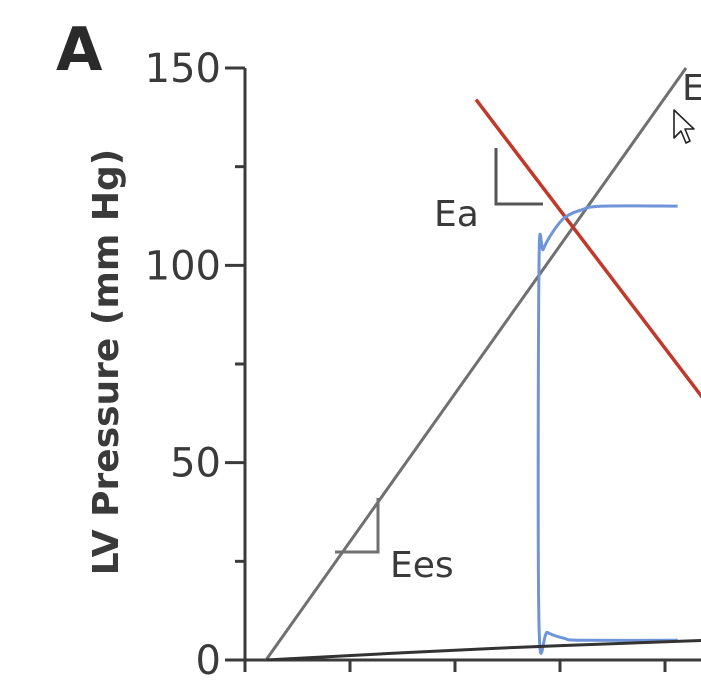 The image size is (701, 680). I want to click on y-tick-label: 150, so click(183, 69).